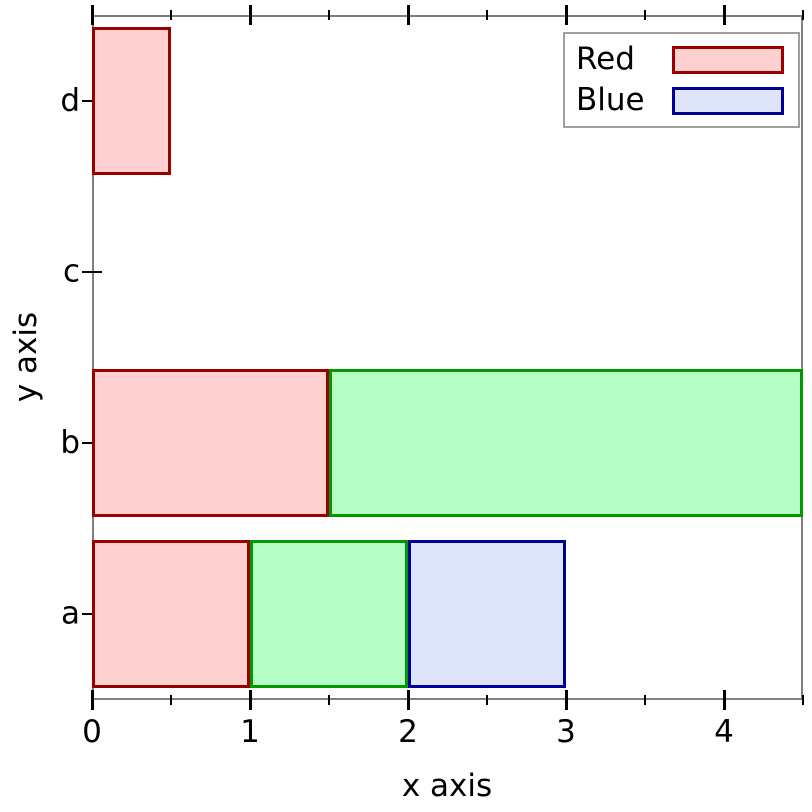 This screenshot has height=812, width=812. I want to click on bar-segment-red-b, so click(210, 443).